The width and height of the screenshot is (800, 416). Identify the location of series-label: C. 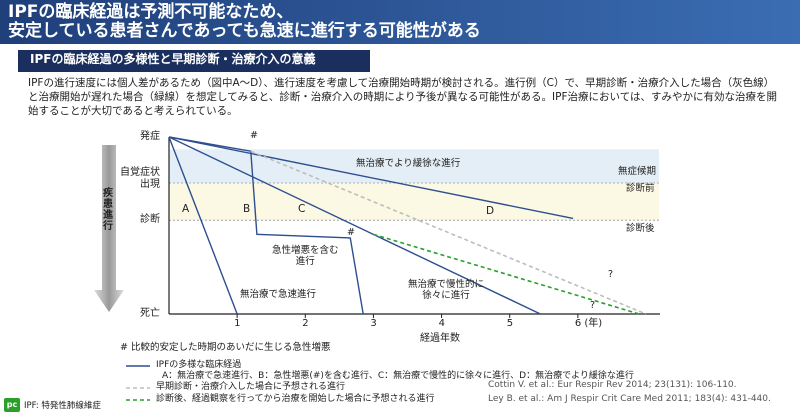
(302, 209).